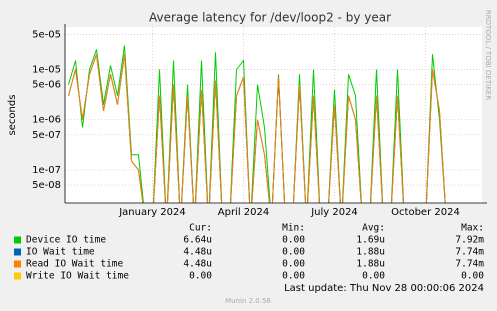  What do you see at coordinates (248, 301) in the screenshot?
I see `footer: Munin 2.0.56` at bounding box center [248, 301].